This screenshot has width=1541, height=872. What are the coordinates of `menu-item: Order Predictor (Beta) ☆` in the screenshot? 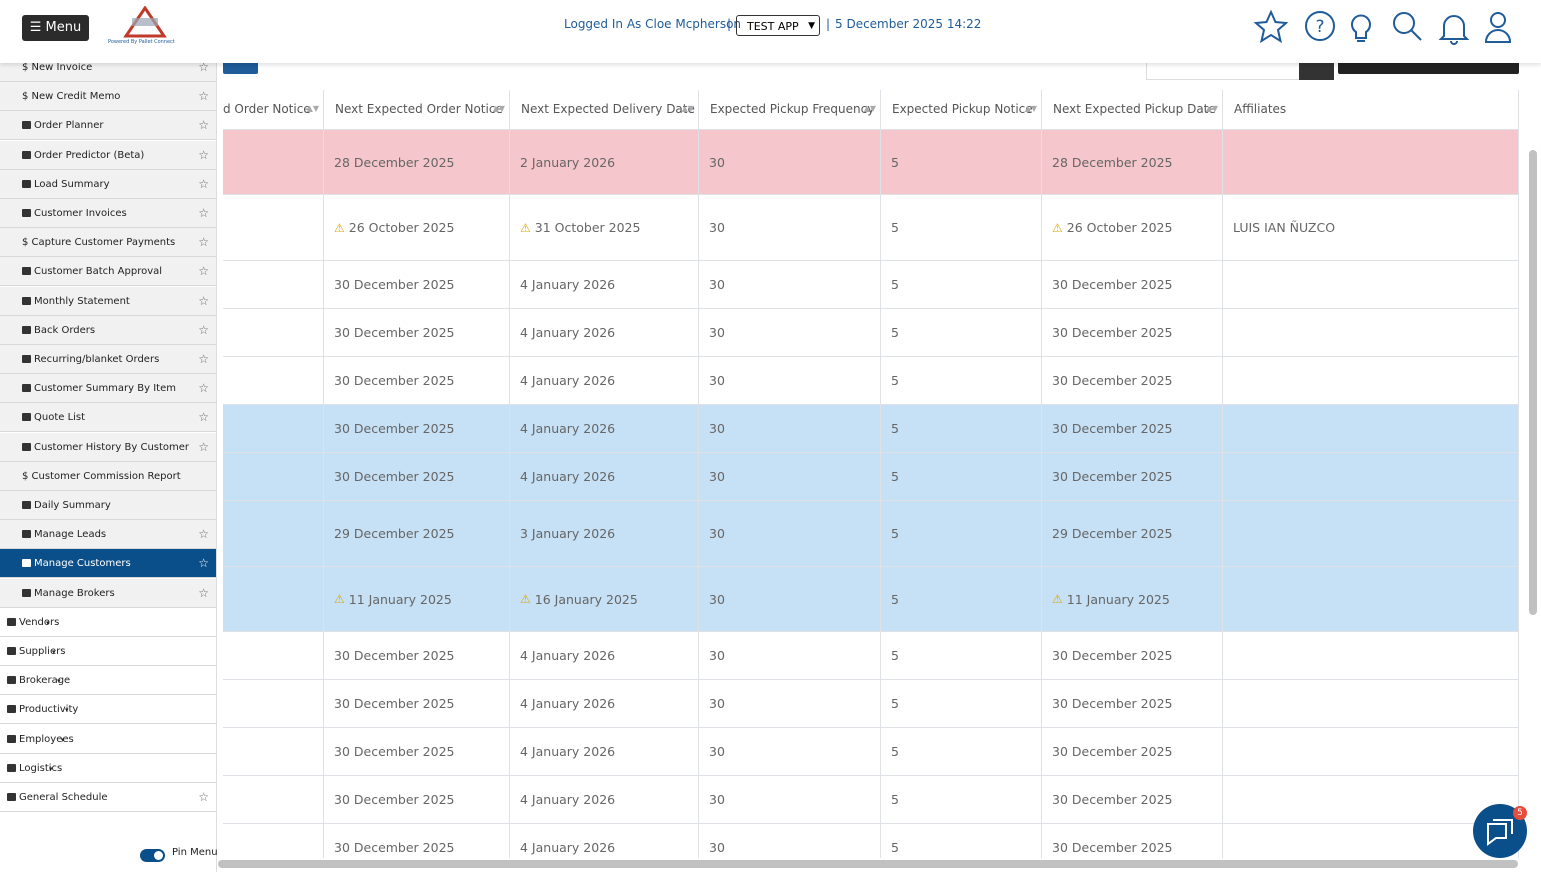 It's located at (108, 155).